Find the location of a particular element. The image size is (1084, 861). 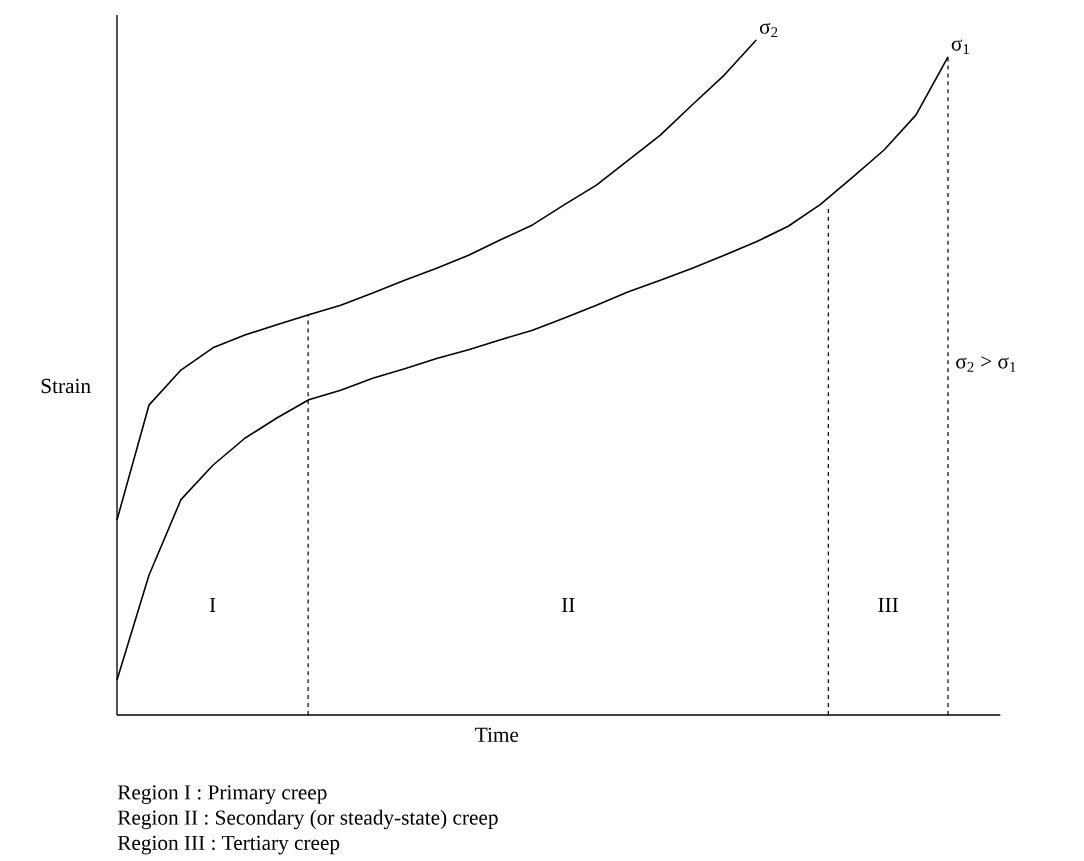

annotation: III is located at coordinates (888, 605).